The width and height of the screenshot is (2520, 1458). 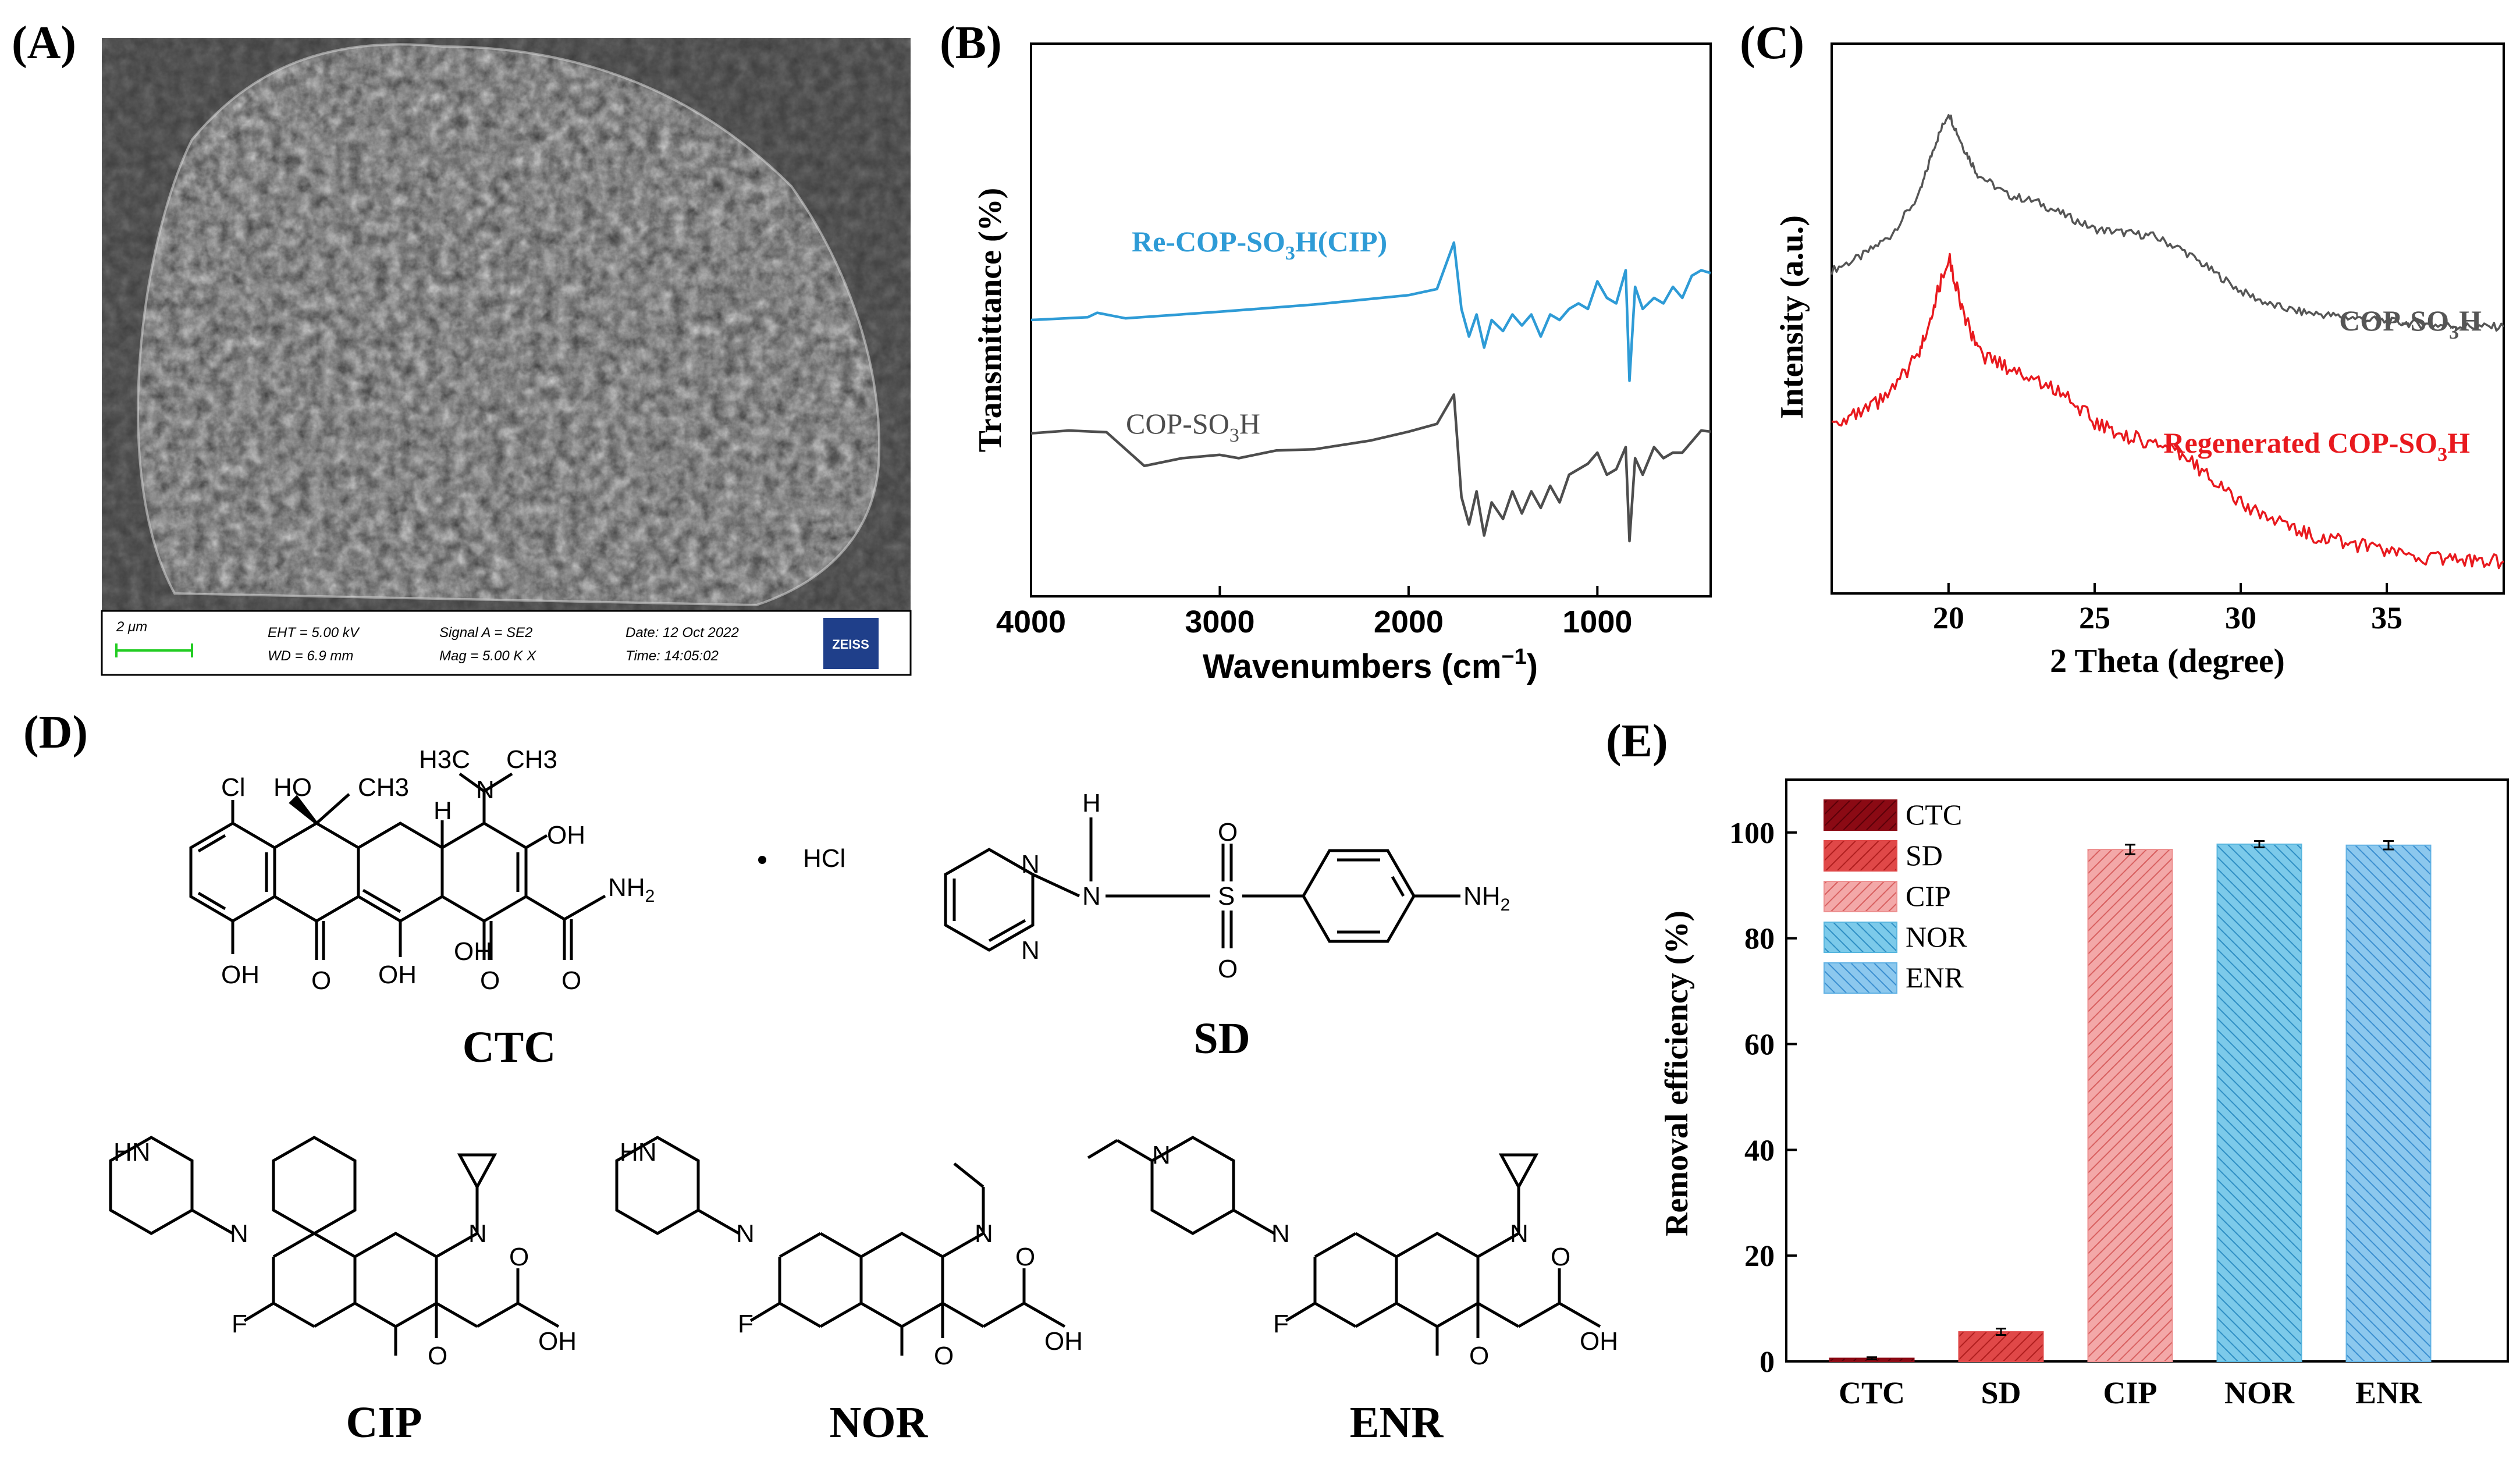 I want to click on sd-name: SD, so click(x=1221, y=1038).